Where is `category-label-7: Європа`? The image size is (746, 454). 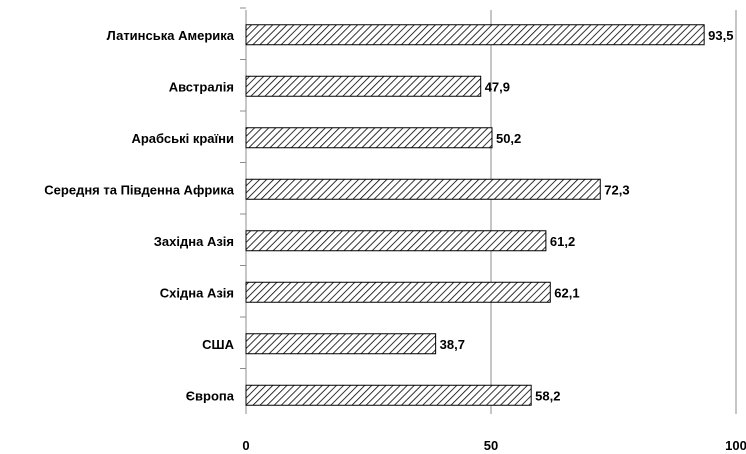 category-label-7: Європа is located at coordinates (210, 395).